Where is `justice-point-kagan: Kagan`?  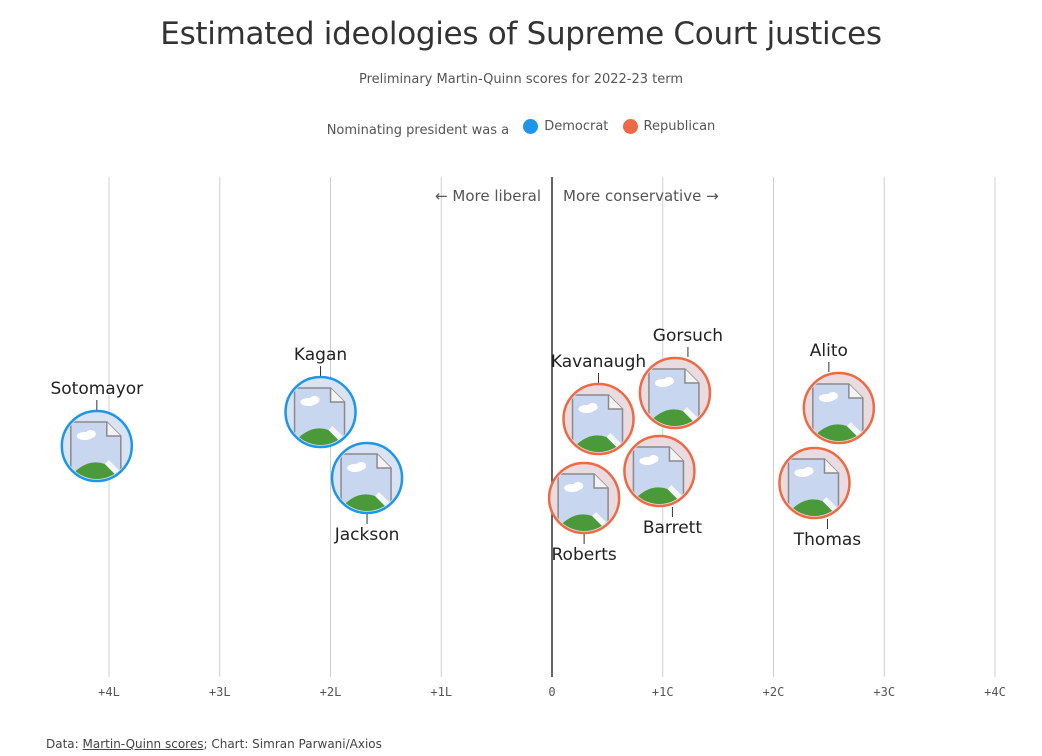 justice-point-kagan: Kagan is located at coordinates (320, 397).